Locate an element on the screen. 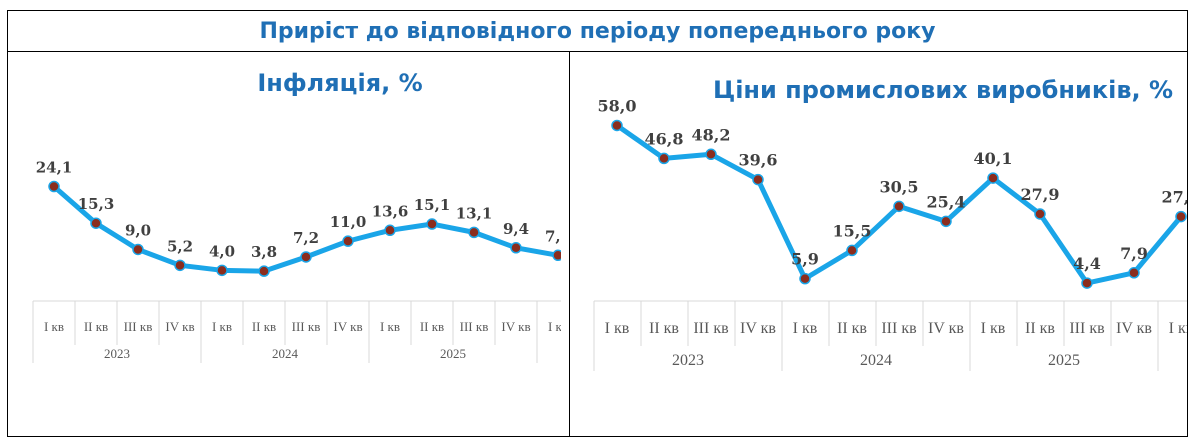 Image resolution: width=1198 pixels, height=447 pixels. data-label: 9,4 is located at coordinates (516, 229).